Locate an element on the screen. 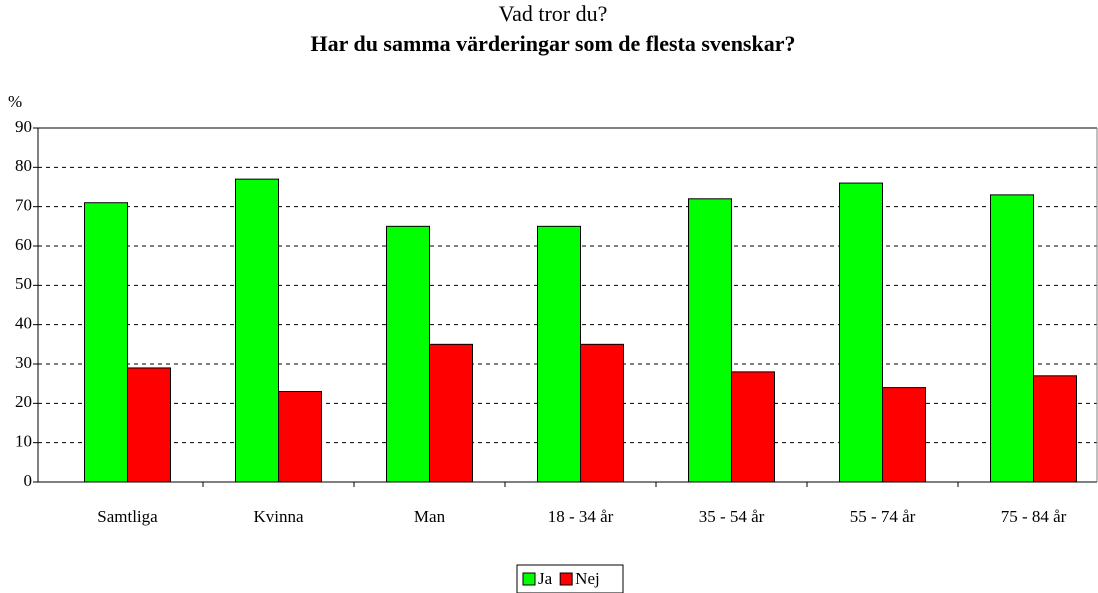 Image resolution: width=1098 pixels, height=593 pixels. chart-title: Vad tror du? is located at coordinates (553, 13).